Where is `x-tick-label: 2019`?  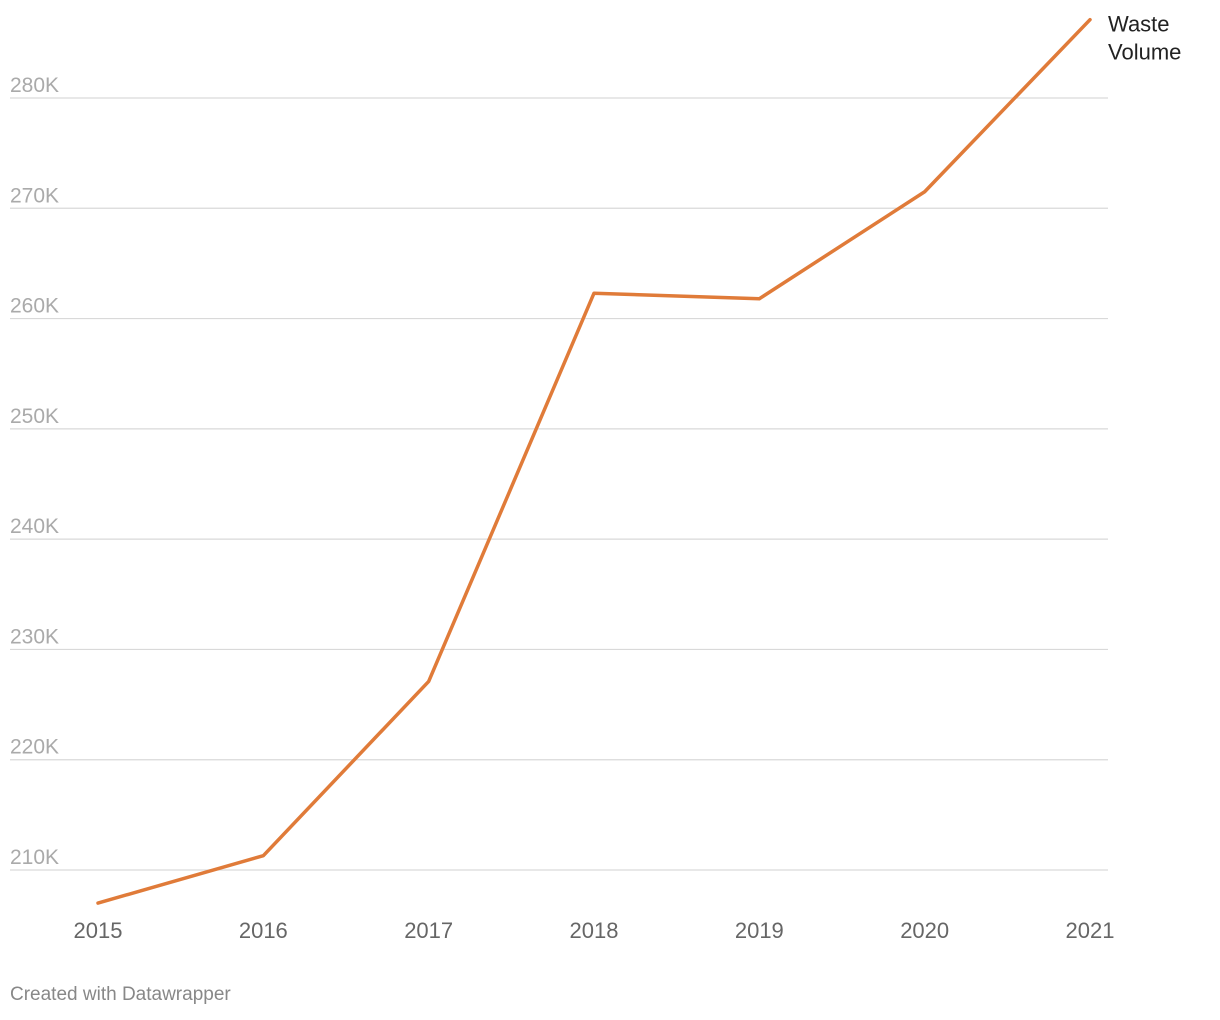
x-tick-label: 2019 is located at coordinates (759, 930).